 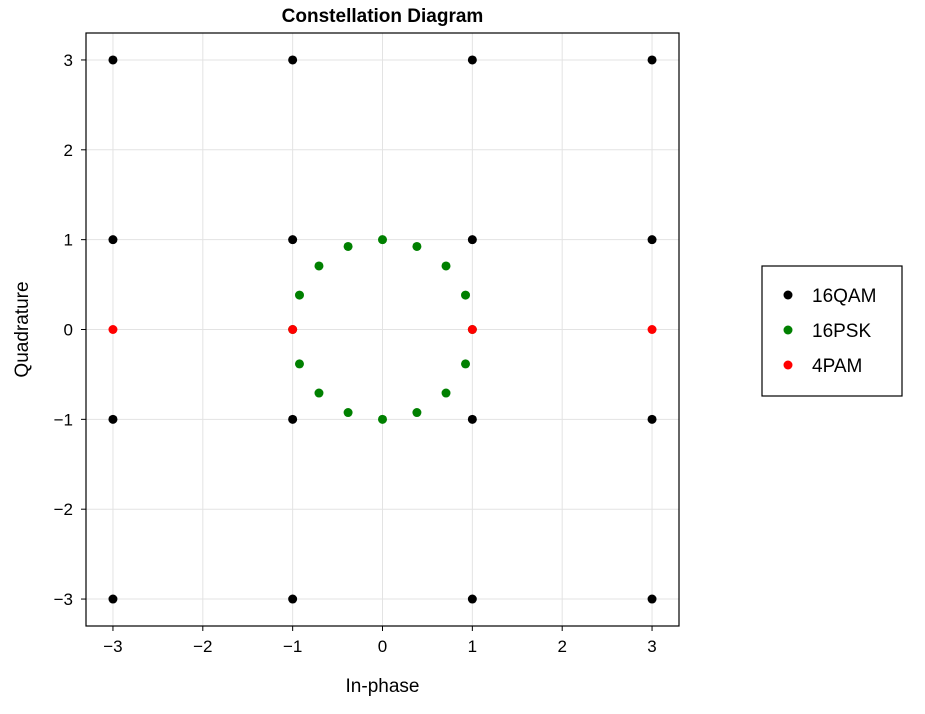 I want to click on legend-label: 16QAM, so click(x=844, y=296).